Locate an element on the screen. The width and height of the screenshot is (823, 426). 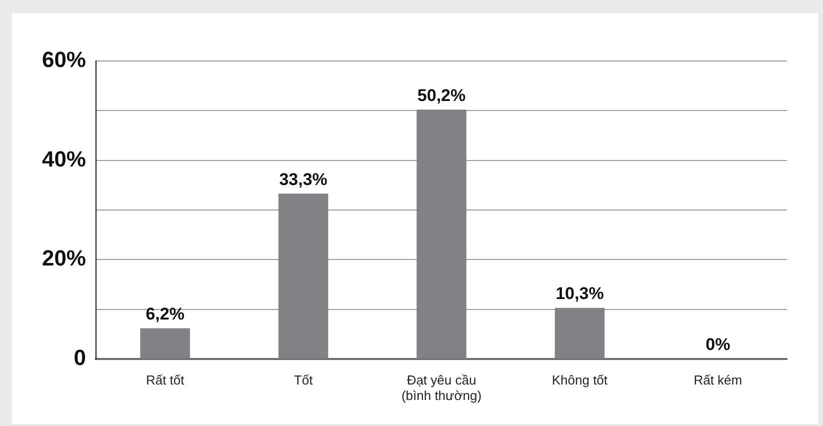
x-tick-label: Tốt is located at coordinates (304, 380).